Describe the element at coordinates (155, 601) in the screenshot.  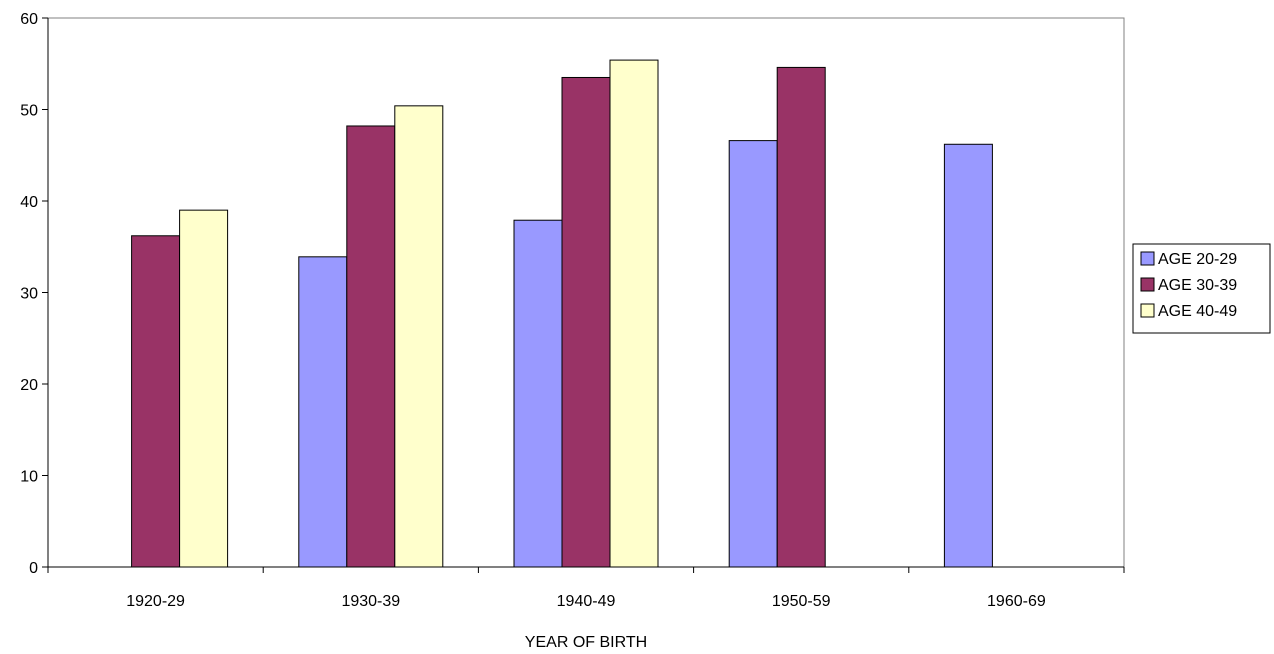
I see `x-tick-label: 1920-29` at that location.